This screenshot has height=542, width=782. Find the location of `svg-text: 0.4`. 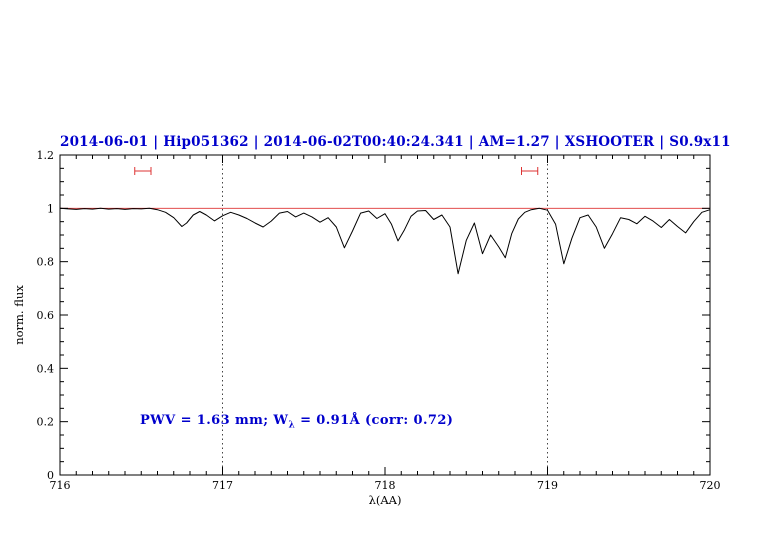

svg-text: 0.4 is located at coordinates (46, 368).